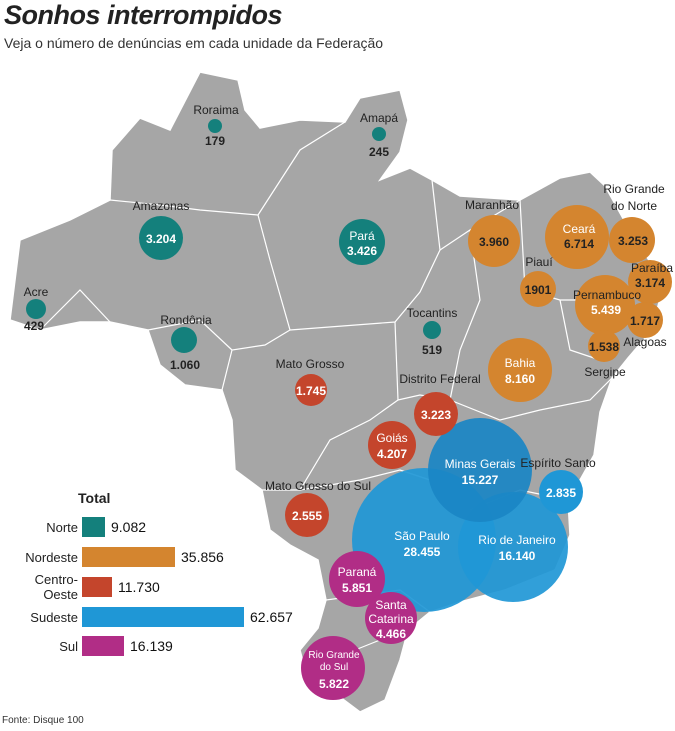  I want to click on legend-row-sudeste: Sudeste 62.657, so click(146, 617).